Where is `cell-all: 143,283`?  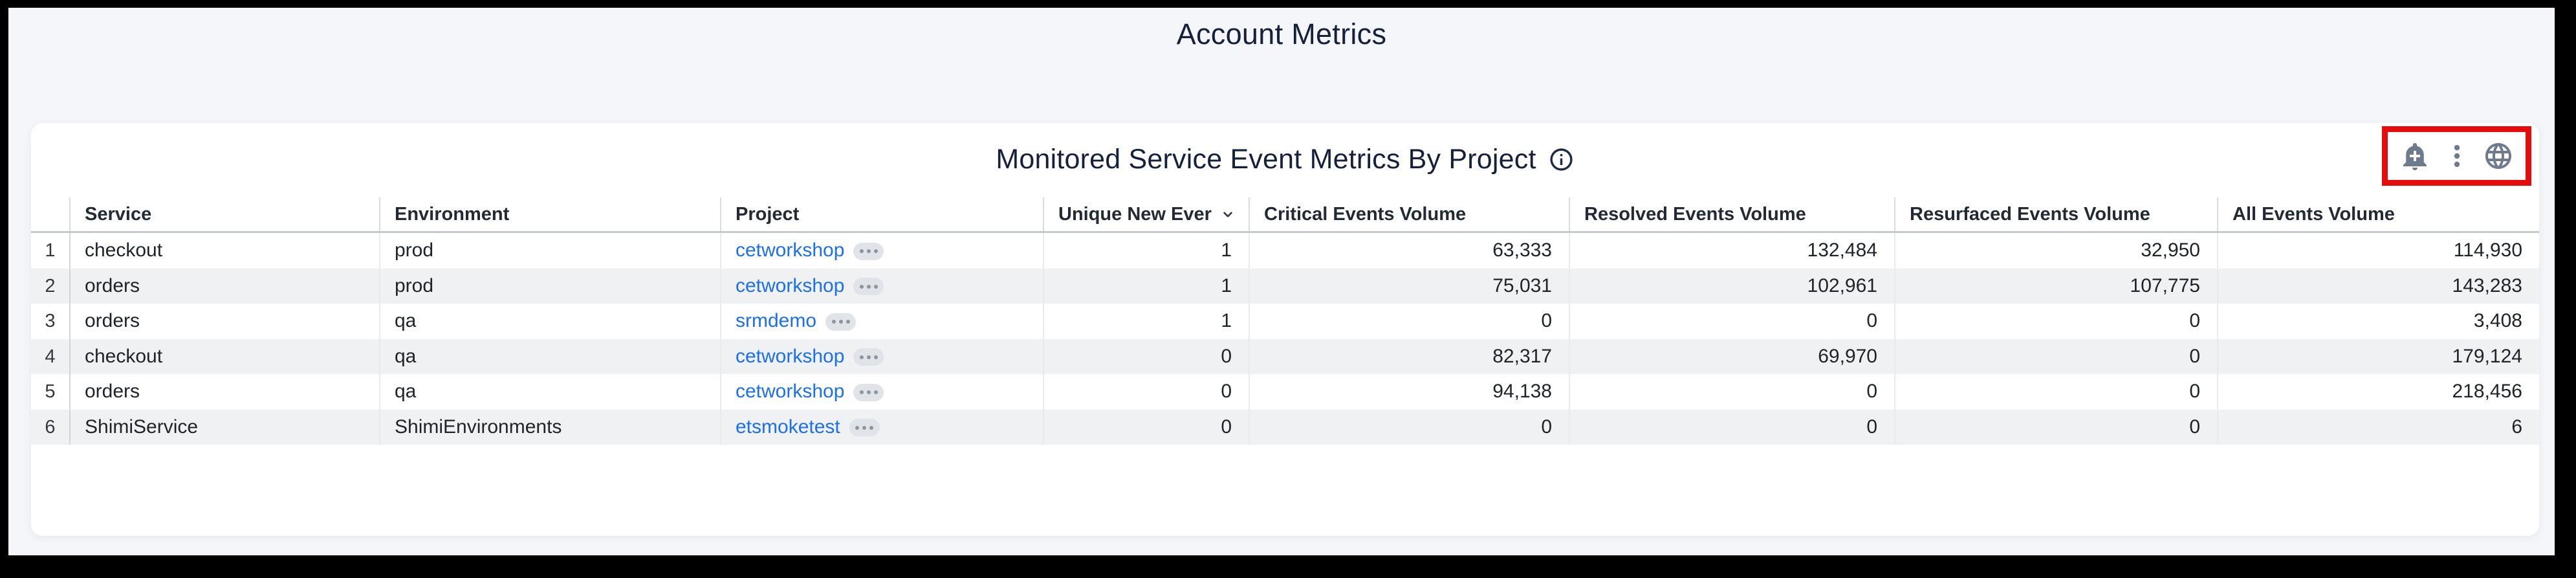
cell-all: 143,283 is located at coordinates (2378, 286).